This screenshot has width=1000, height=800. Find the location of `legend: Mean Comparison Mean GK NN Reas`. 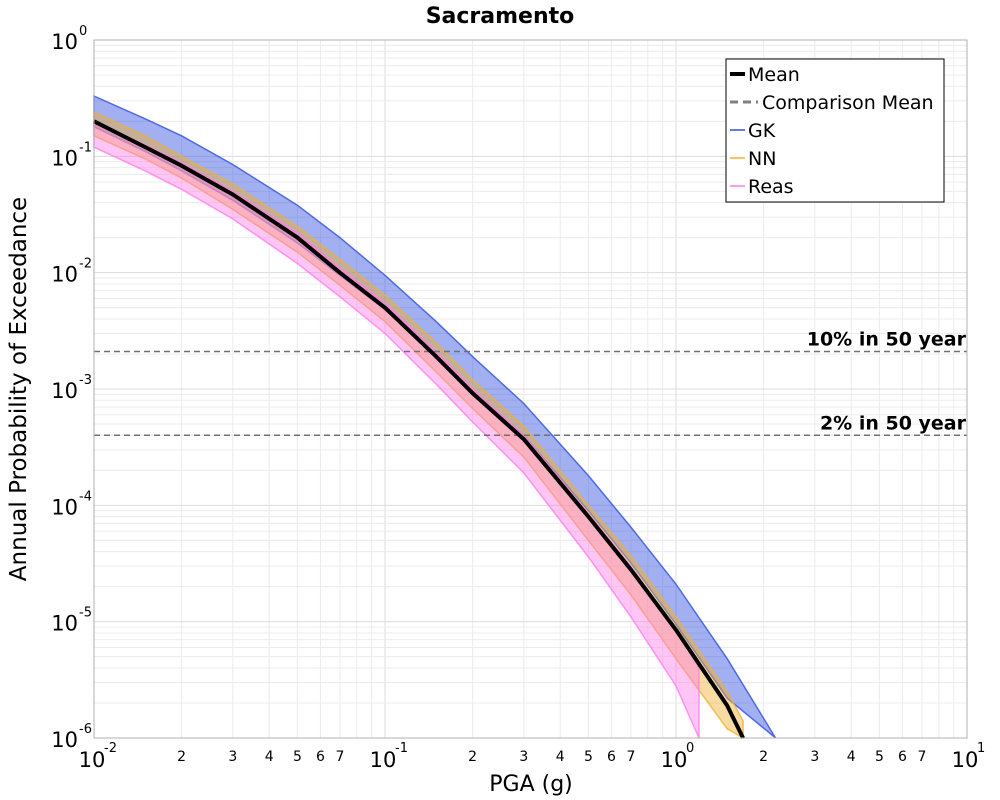

legend: Mean Comparison Mean GK NN Reas is located at coordinates (835, 130).